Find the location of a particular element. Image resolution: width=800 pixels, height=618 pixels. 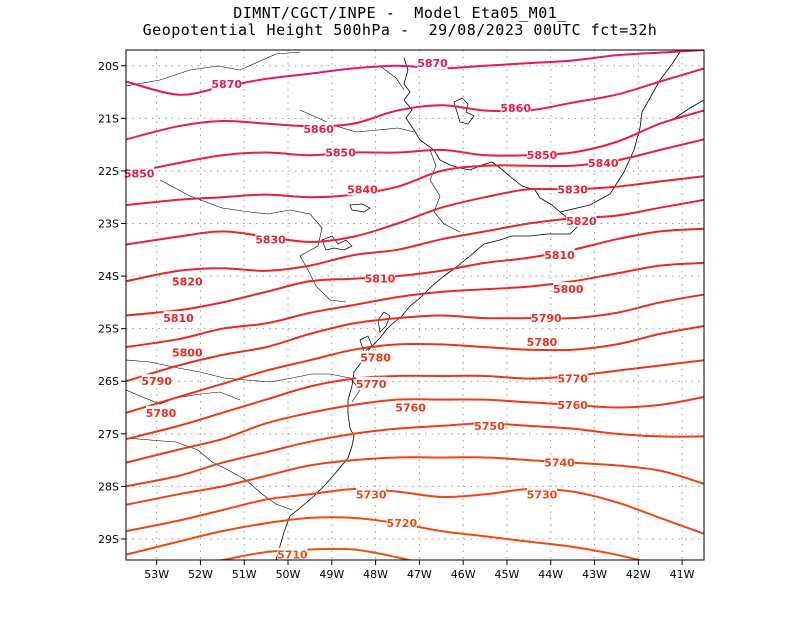

title-line-1: DIMNT/CGCT/INPE - Model Eta05_M01_ is located at coordinates (400, 13).